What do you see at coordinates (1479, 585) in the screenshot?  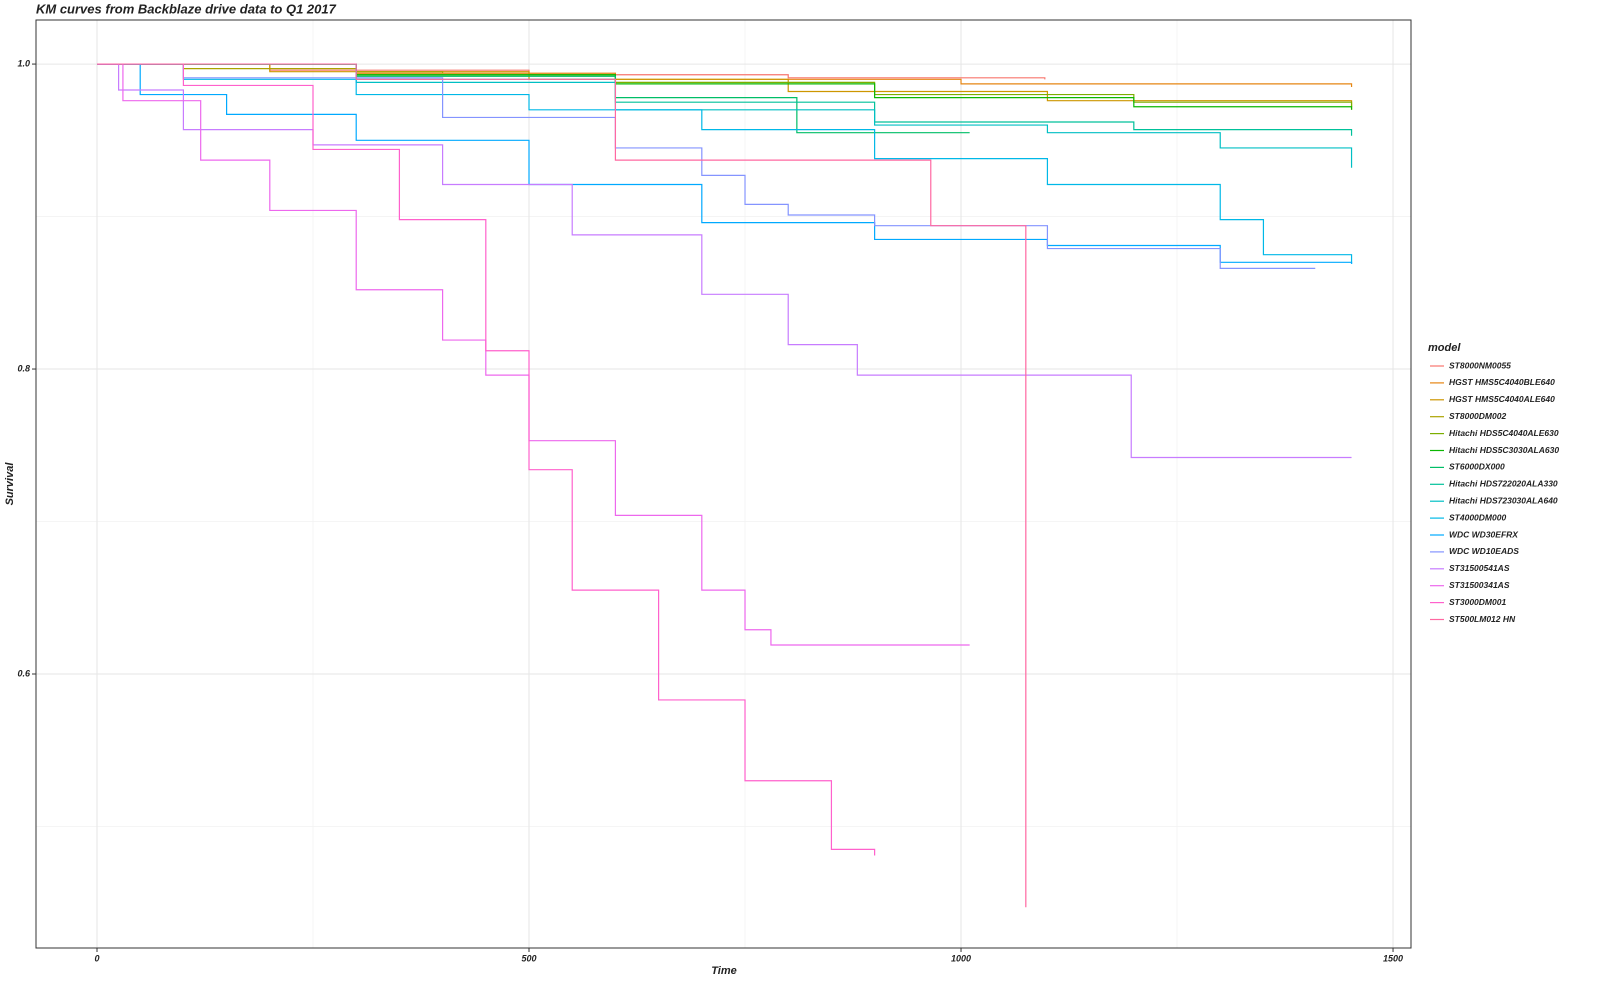 I see `legend-label: ST31500341AS` at bounding box center [1479, 585].